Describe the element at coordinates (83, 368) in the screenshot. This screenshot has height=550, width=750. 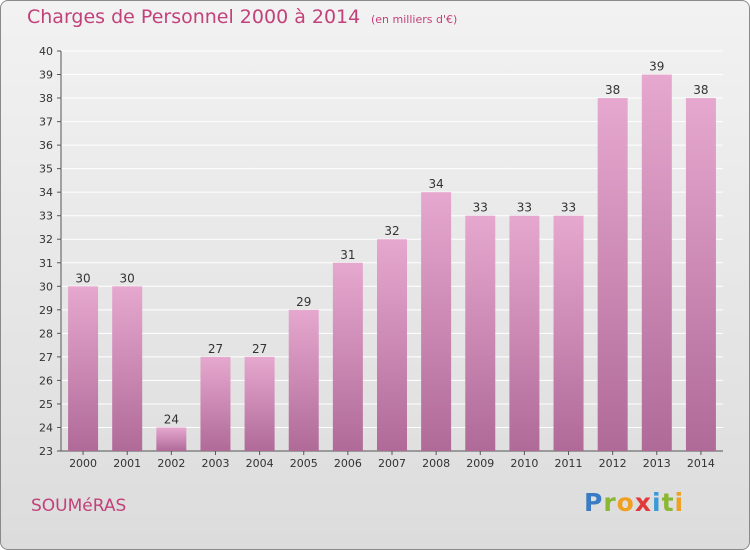
I see `bar-2000` at that location.